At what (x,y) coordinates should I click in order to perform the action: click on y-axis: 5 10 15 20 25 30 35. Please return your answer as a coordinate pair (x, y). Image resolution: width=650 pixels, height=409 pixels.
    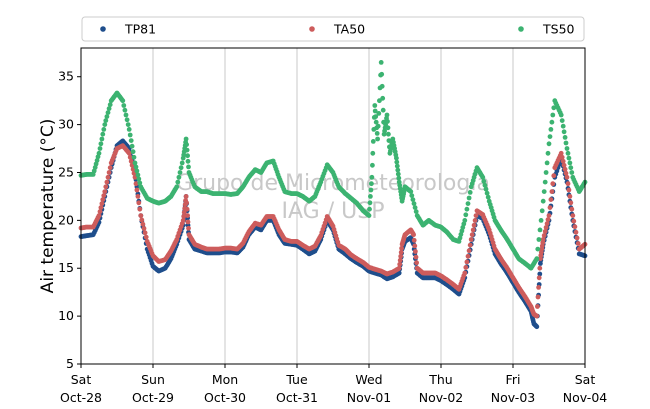
    Looking at the image, I should click on (69, 220).